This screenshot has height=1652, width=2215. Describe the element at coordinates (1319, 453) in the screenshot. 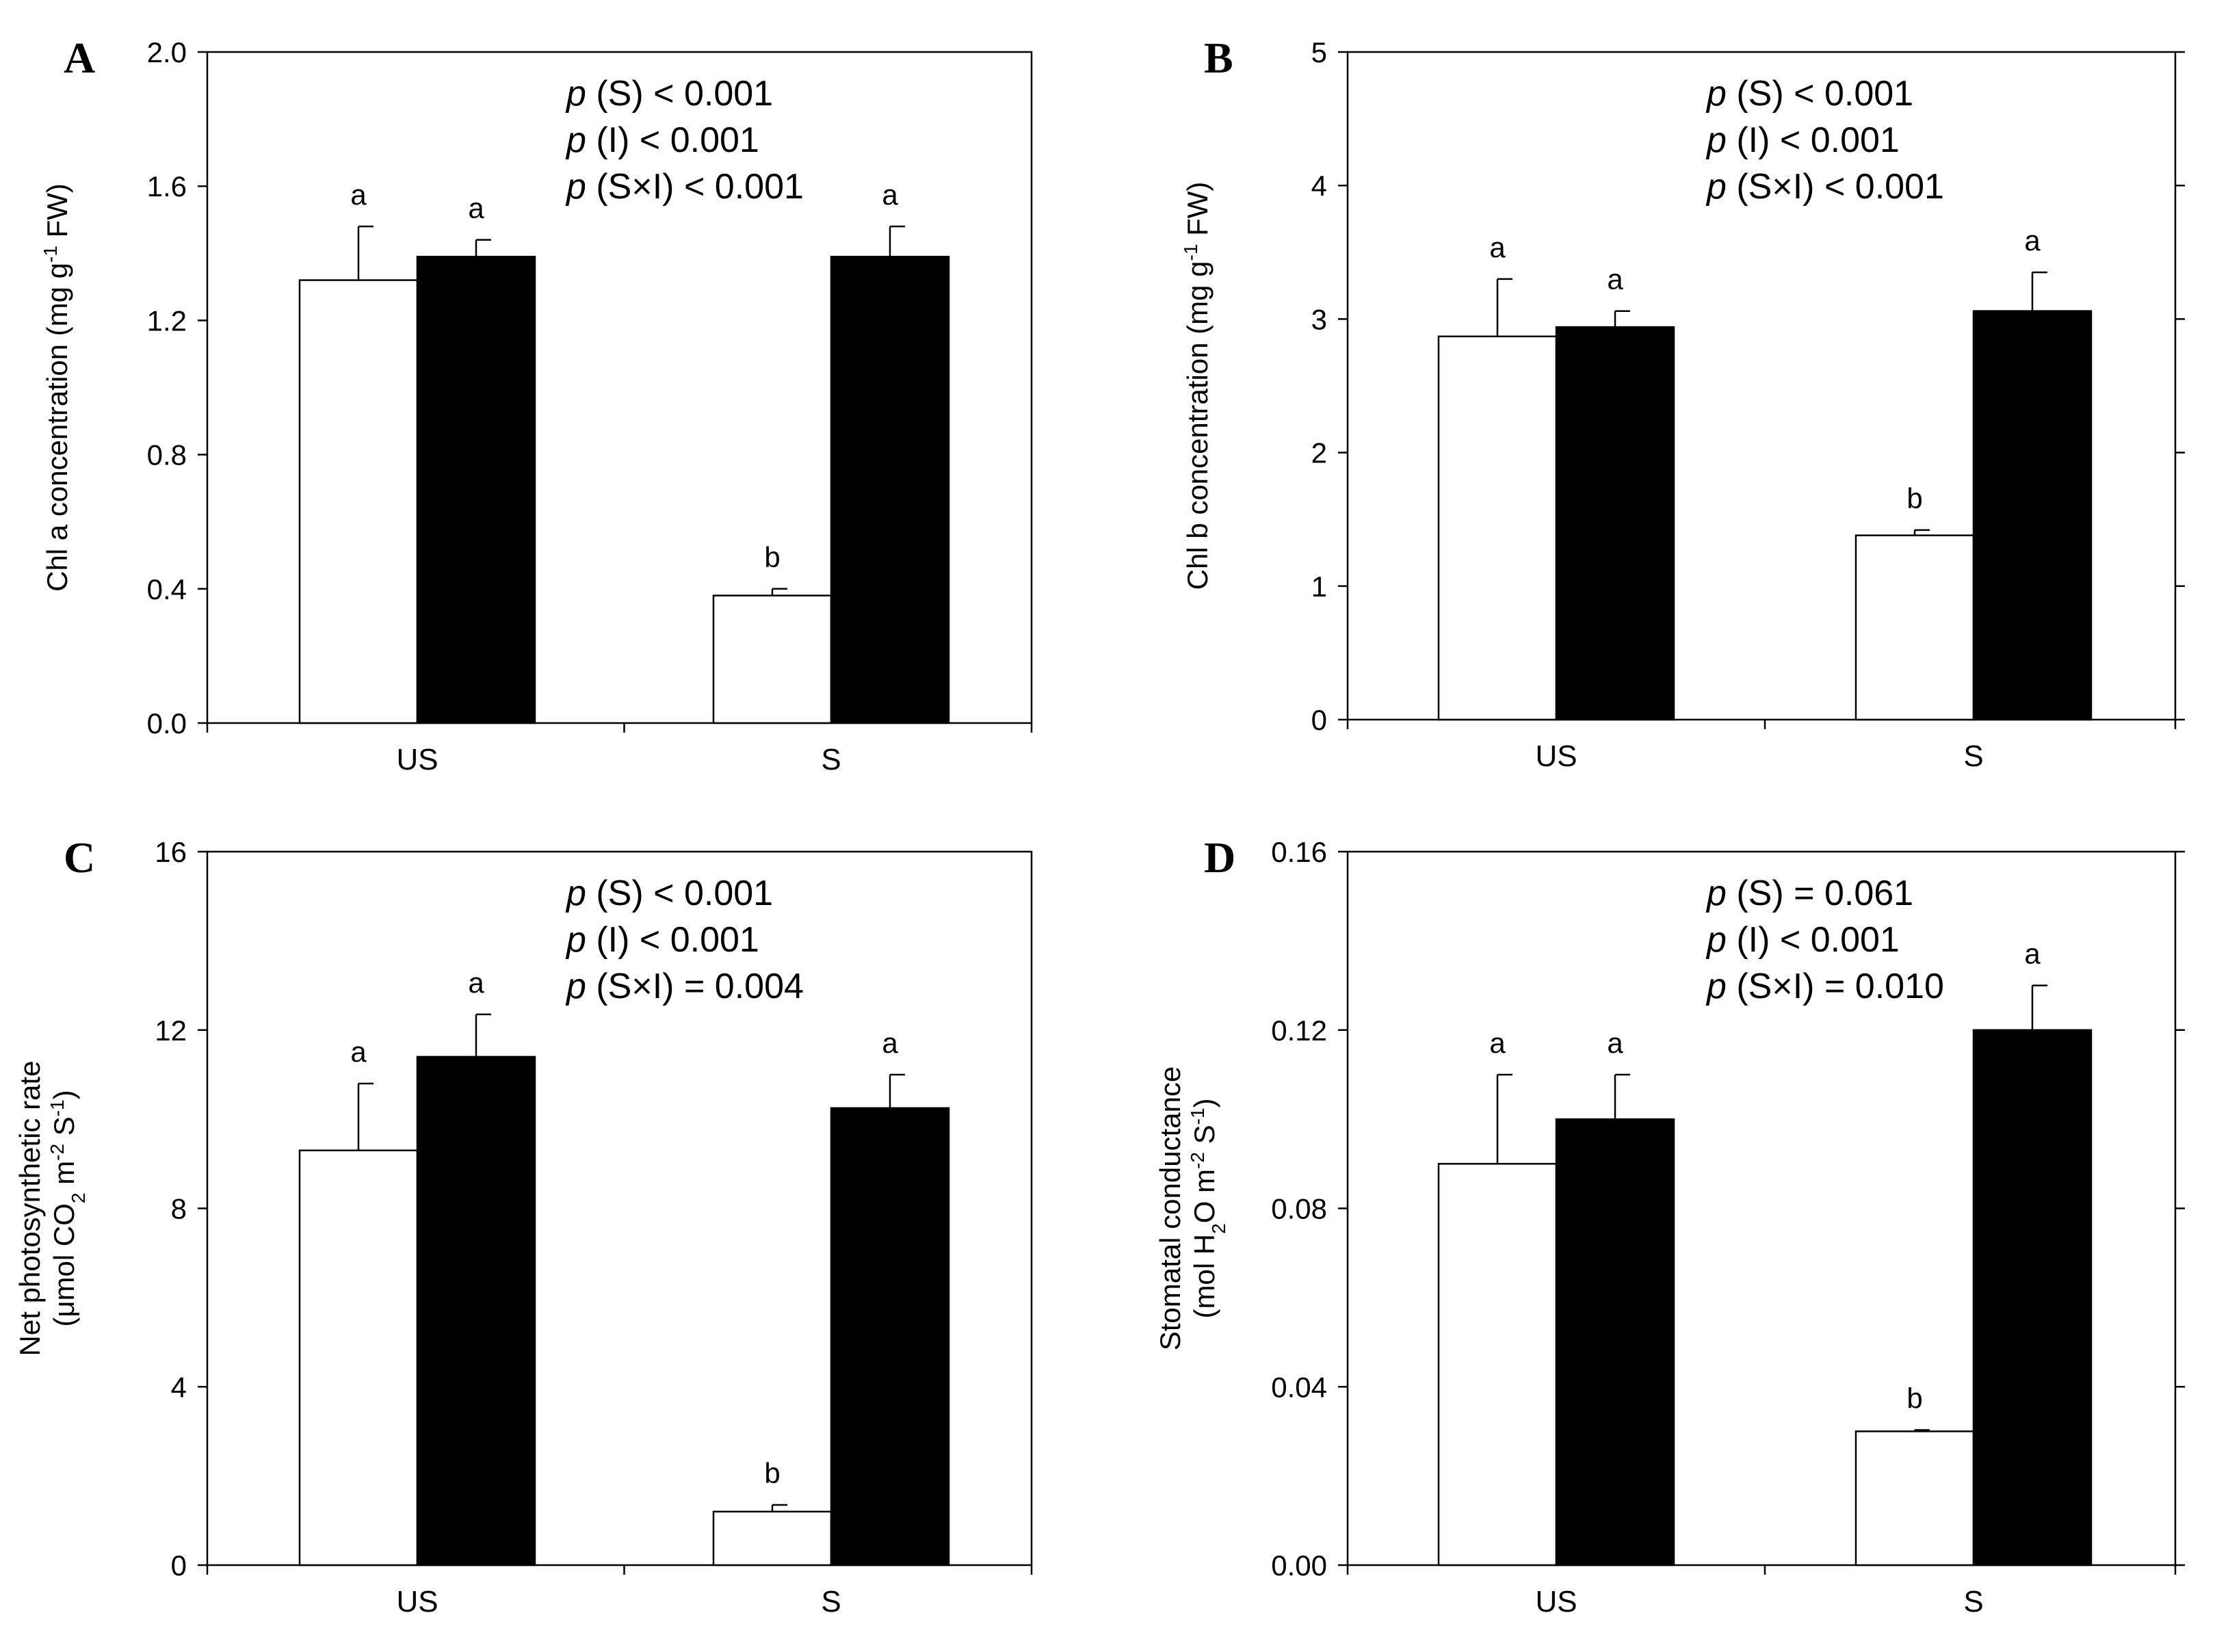

I see `y-tick-label: 2` at that location.